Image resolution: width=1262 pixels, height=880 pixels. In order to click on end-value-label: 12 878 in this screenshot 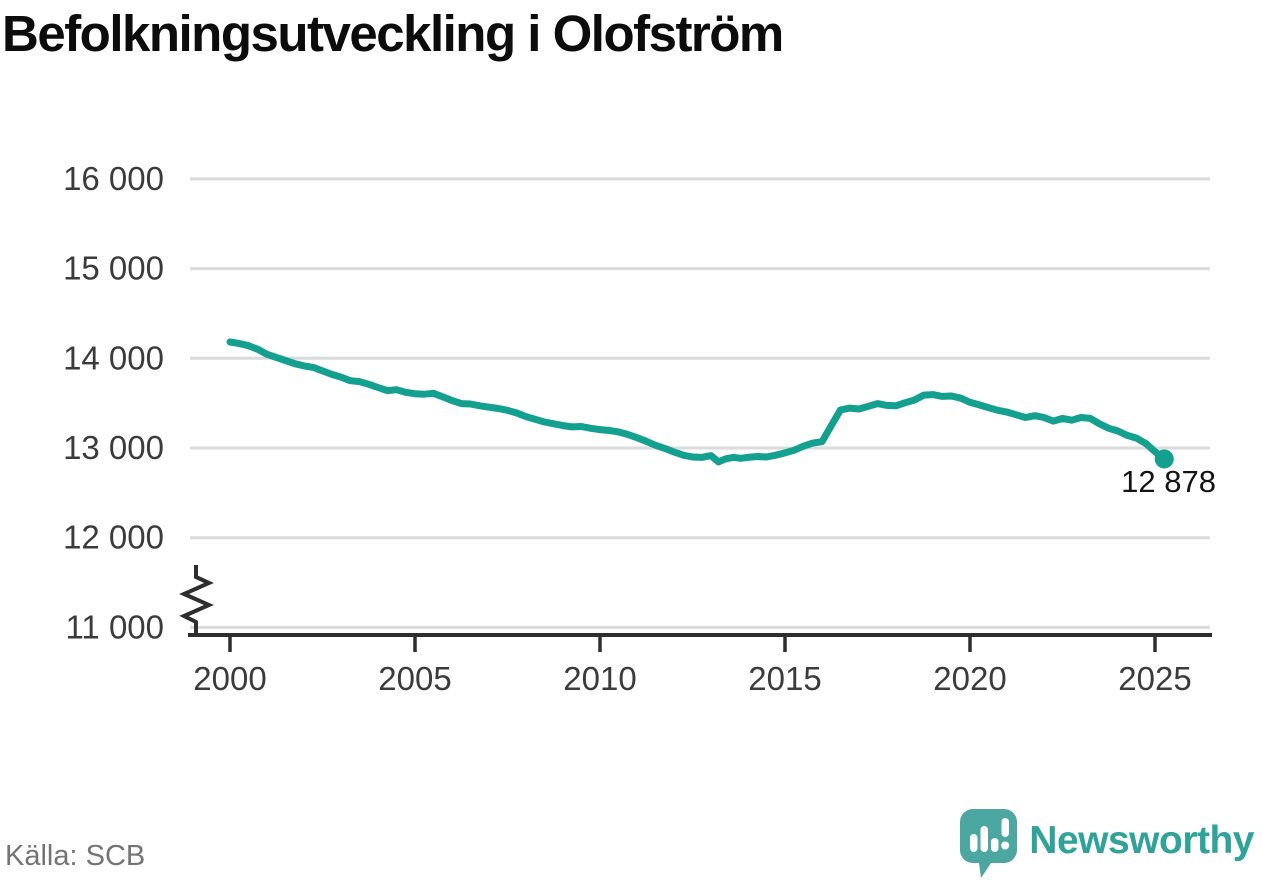, I will do `click(1168, 481)`.